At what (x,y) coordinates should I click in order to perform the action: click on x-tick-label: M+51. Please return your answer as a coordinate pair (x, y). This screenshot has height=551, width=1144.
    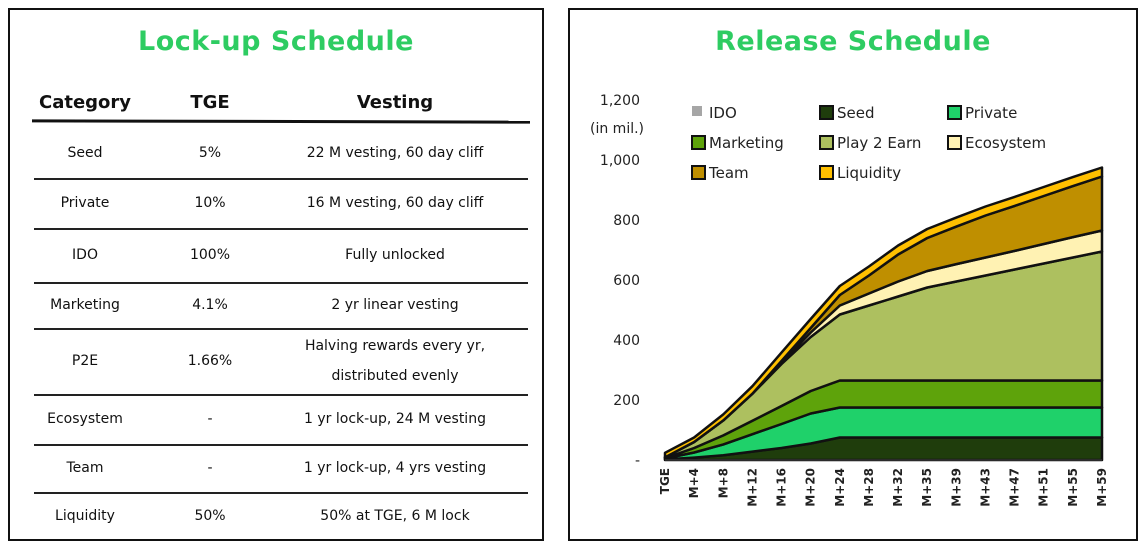
    Looking at the image, I should click on (1044, 487).